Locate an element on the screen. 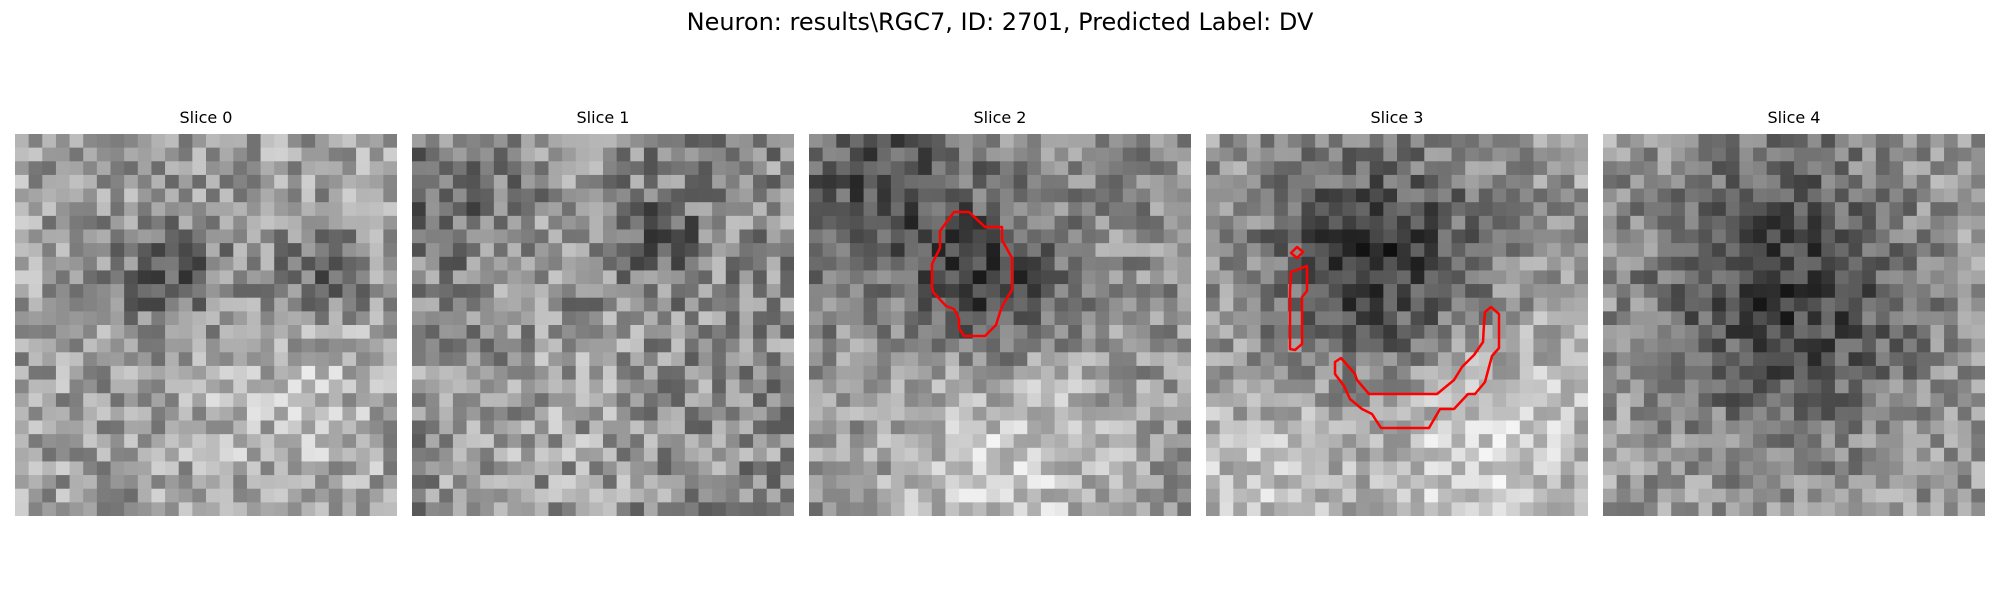 This screenshot has width=2000, height=600. slice-title-0: Slice 0 is located at coordinates (206, 117).